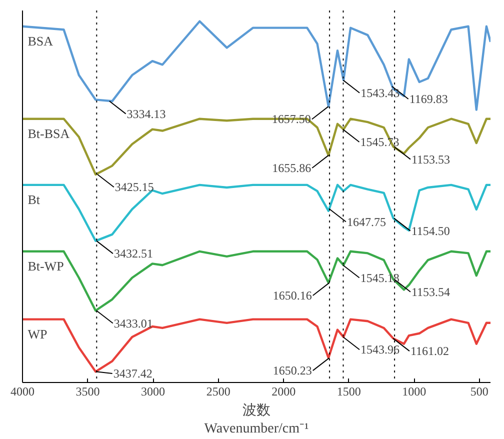 Image resolution: width=504 pixels, height=439 pixels. I want to click on x-axis-title: 波数 Wavenumber/cm⁻¹, so click(256, 419).